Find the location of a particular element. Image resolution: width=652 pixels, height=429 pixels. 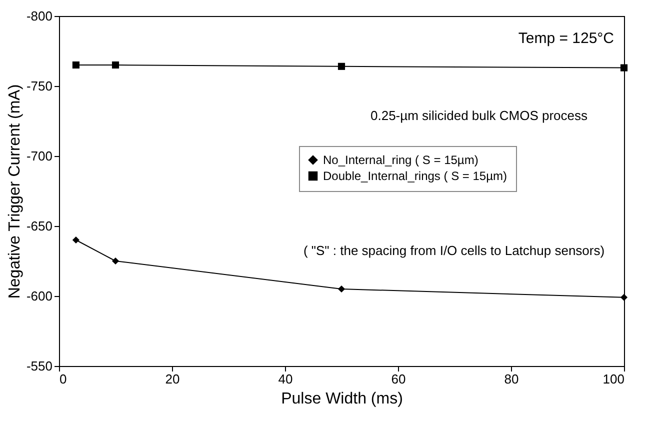

y-tick-label: -750 is located at coordinates (39, 86).